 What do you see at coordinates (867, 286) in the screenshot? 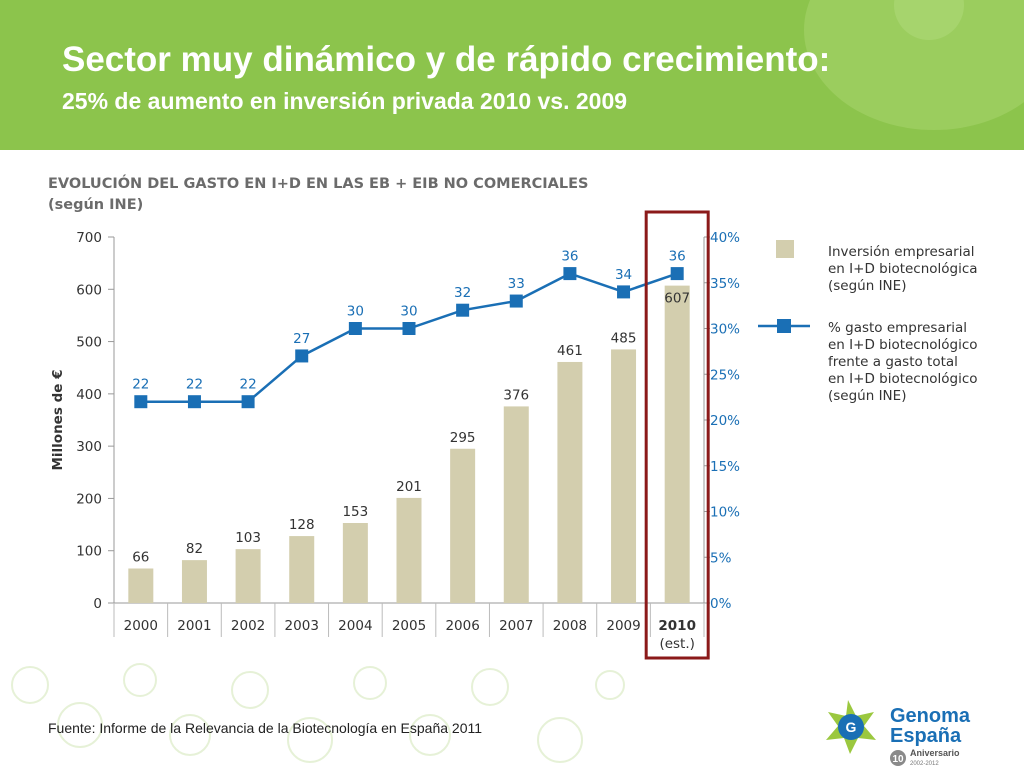
I see `legend-bar-line-3: (según INE)` at bounding box center [867, 286].